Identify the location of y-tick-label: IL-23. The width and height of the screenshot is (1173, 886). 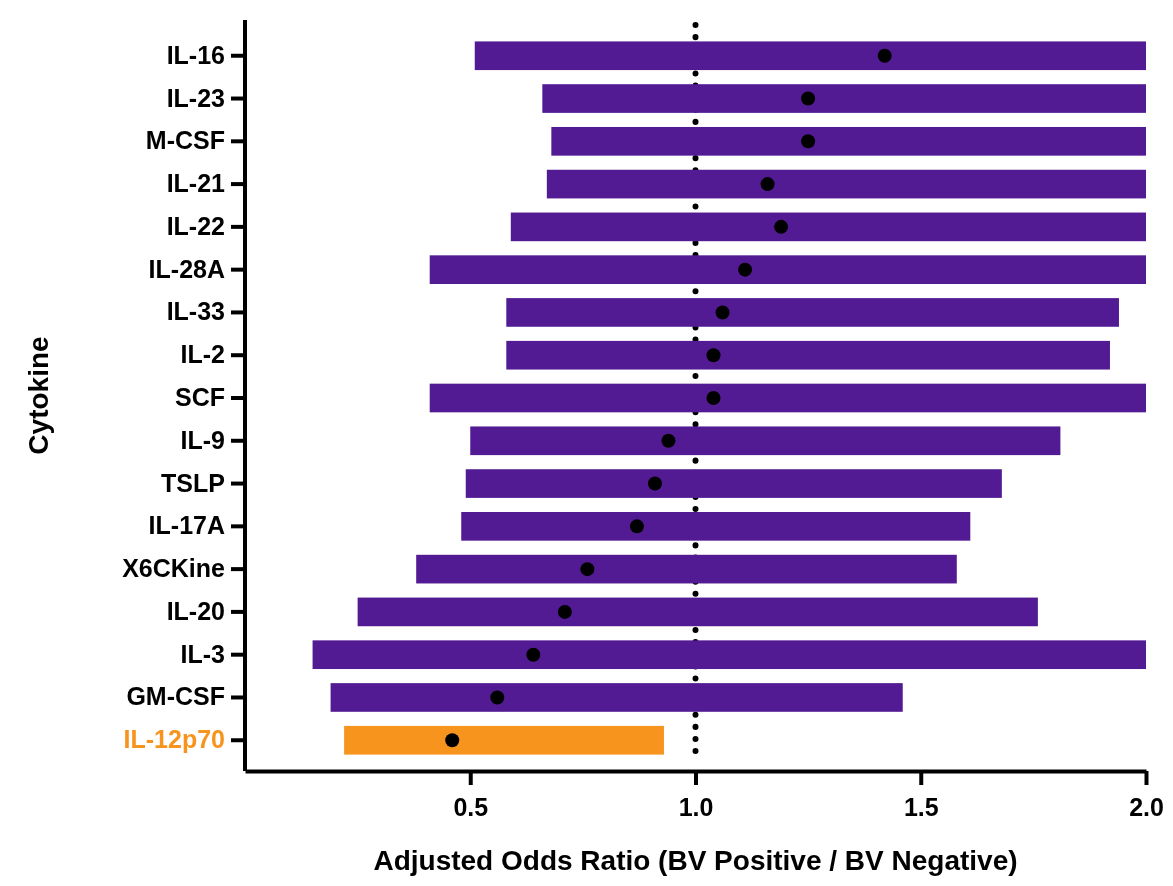
(195, 97).